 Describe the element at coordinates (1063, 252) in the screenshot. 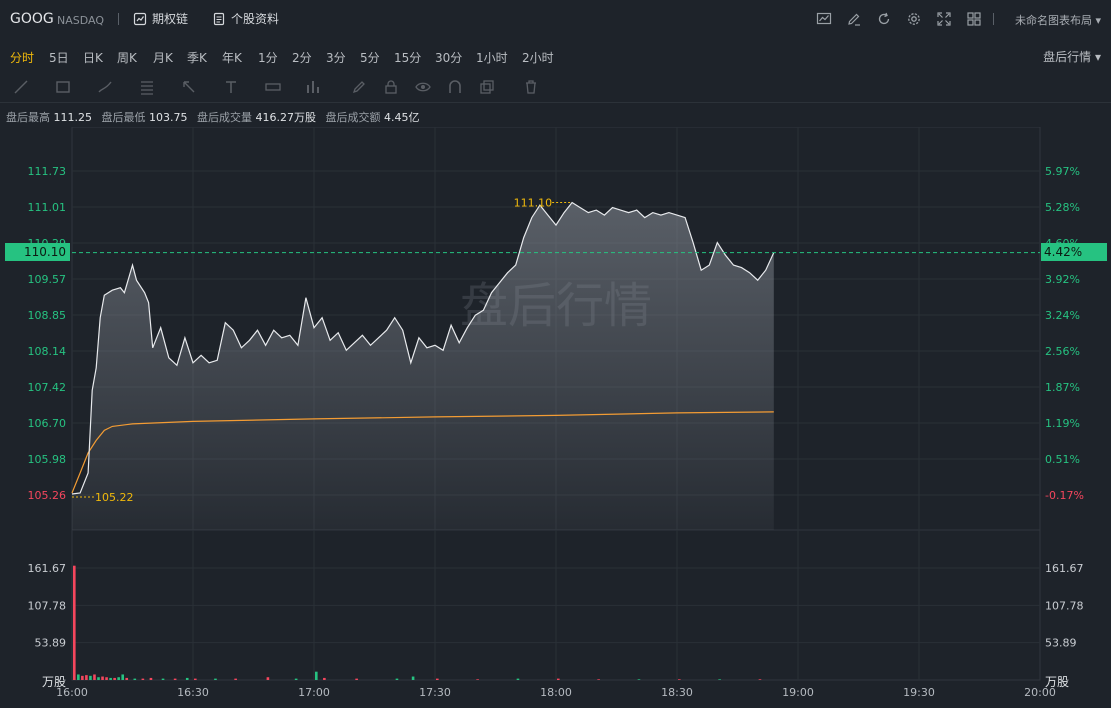

I see `current-pct-value: 4.42%` at that location.